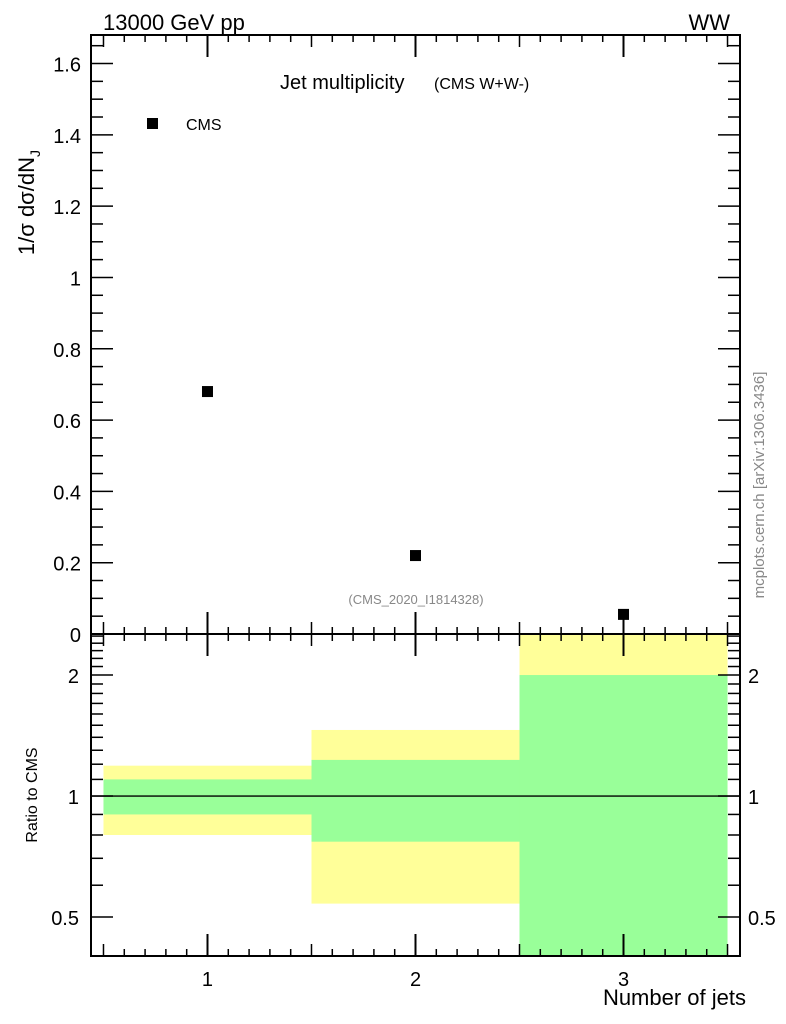 The width and height of the screenshot is (786, 1024). I want to click on main-y-tick-label: 0, so click(75, 636).